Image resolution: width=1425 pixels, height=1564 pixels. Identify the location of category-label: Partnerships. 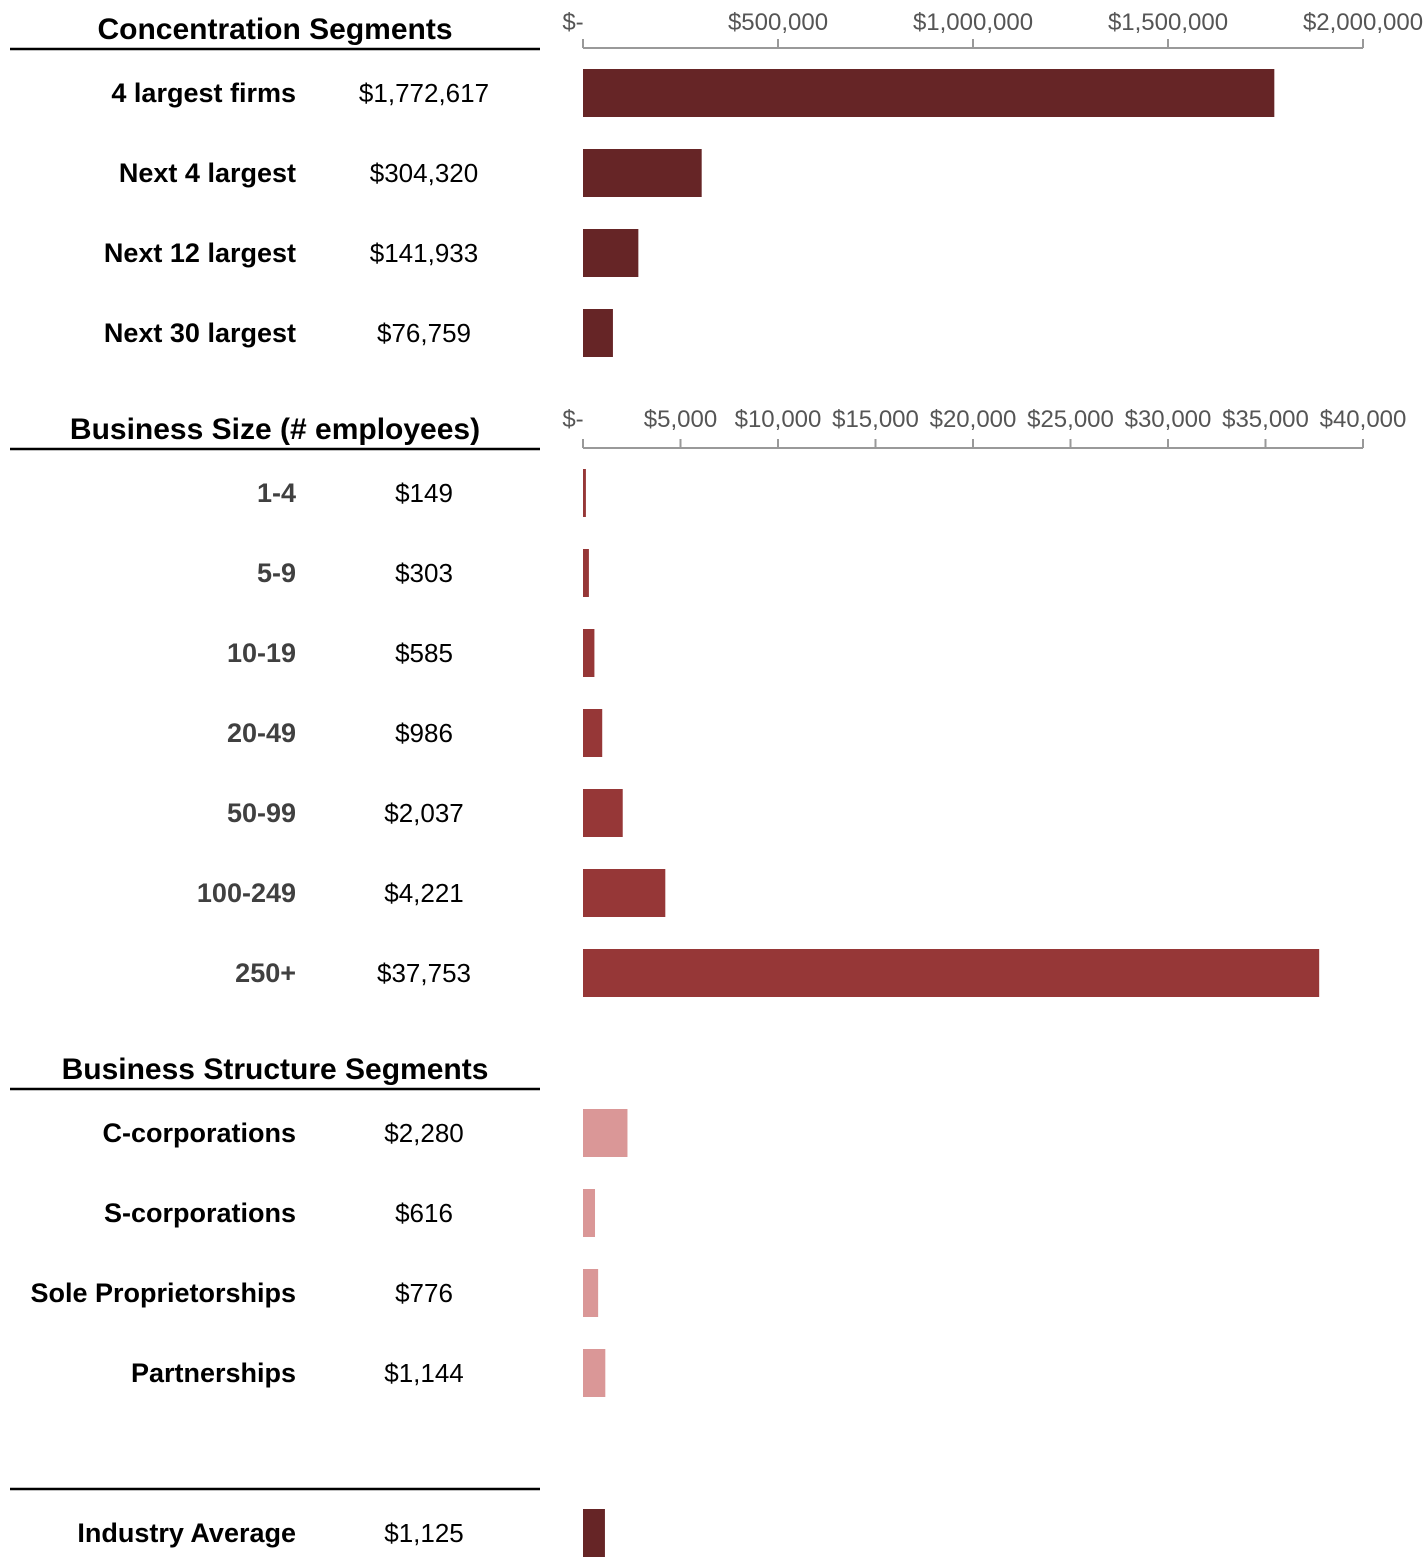
(213, 1373).